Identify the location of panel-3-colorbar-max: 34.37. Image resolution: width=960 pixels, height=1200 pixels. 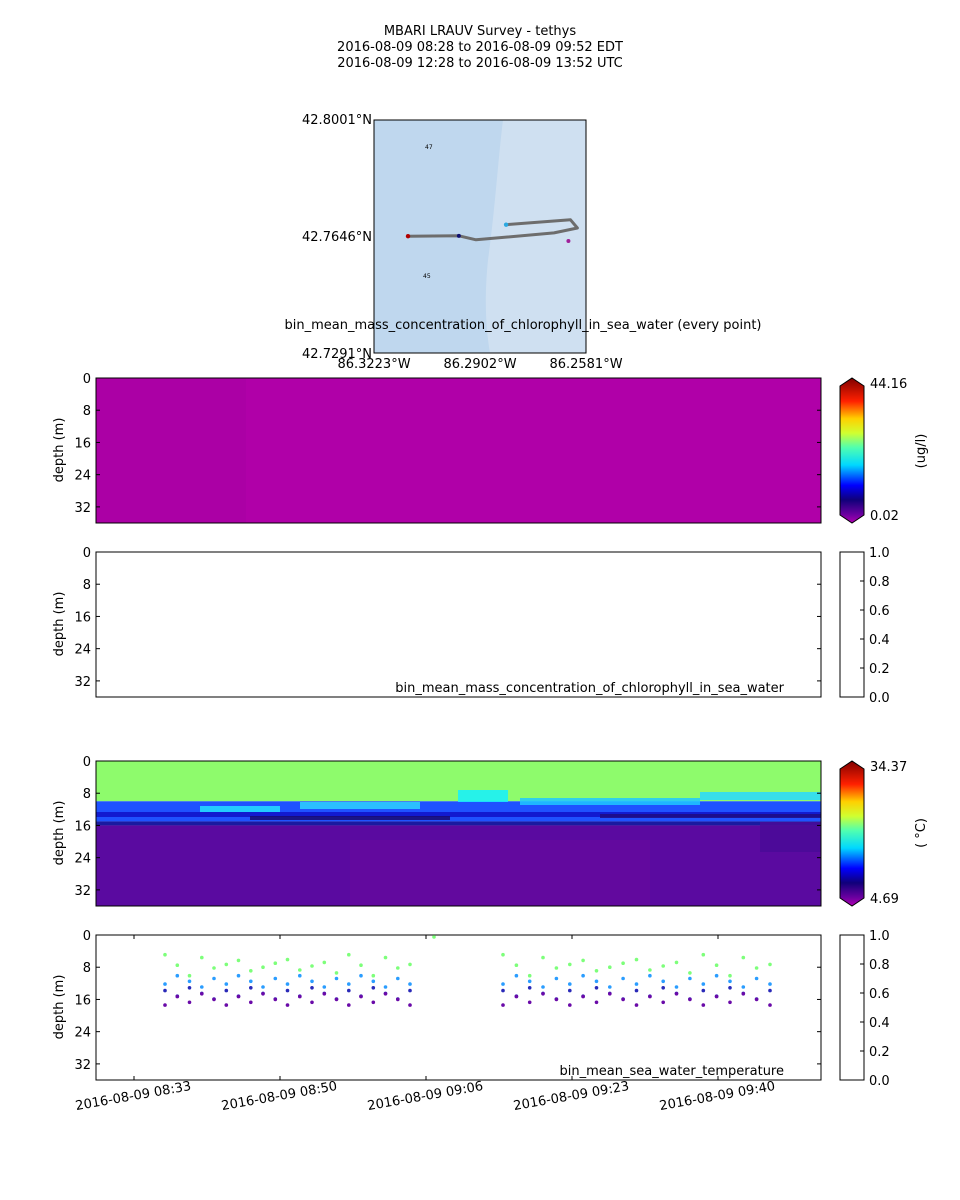
(888, 767).